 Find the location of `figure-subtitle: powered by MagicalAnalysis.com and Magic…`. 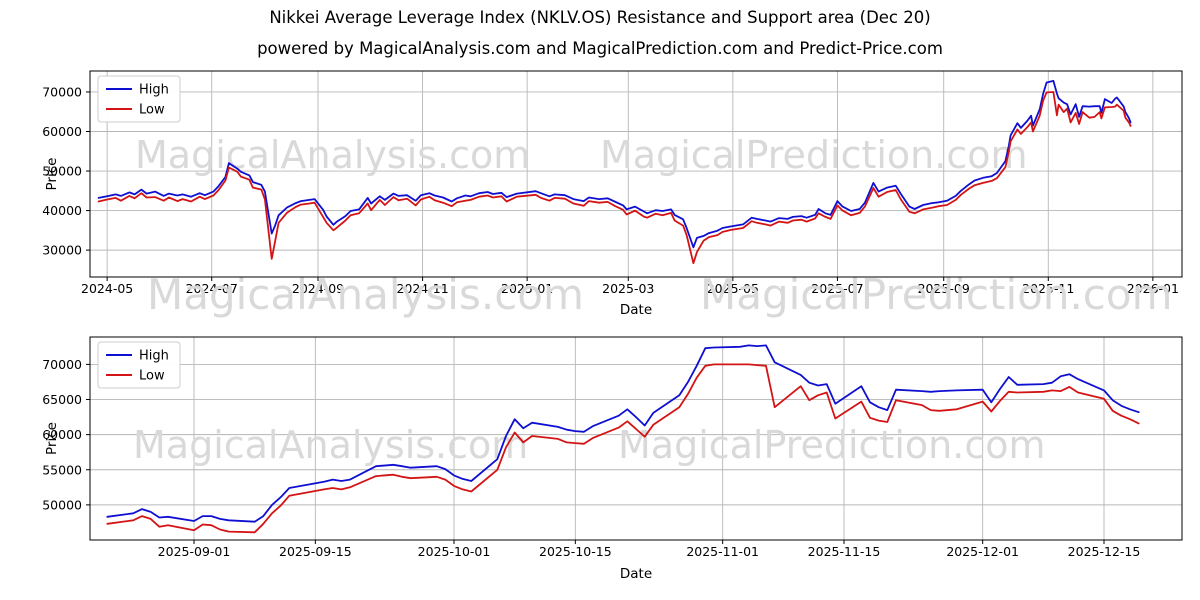

figure-subtitle: powered by MagicalAnalysis.com and Magic… is located at coordinates (600, 48).